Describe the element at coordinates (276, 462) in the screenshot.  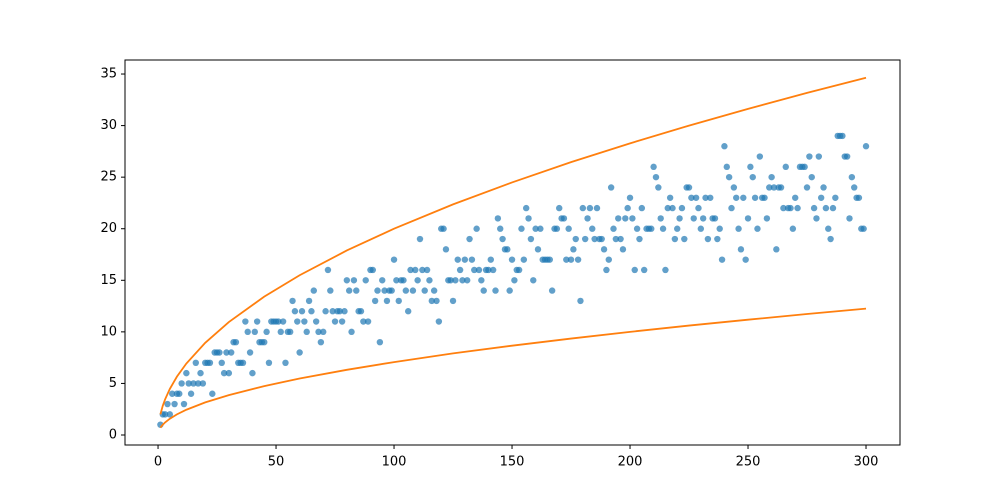
I see `x-tick-label: 50` at that location.